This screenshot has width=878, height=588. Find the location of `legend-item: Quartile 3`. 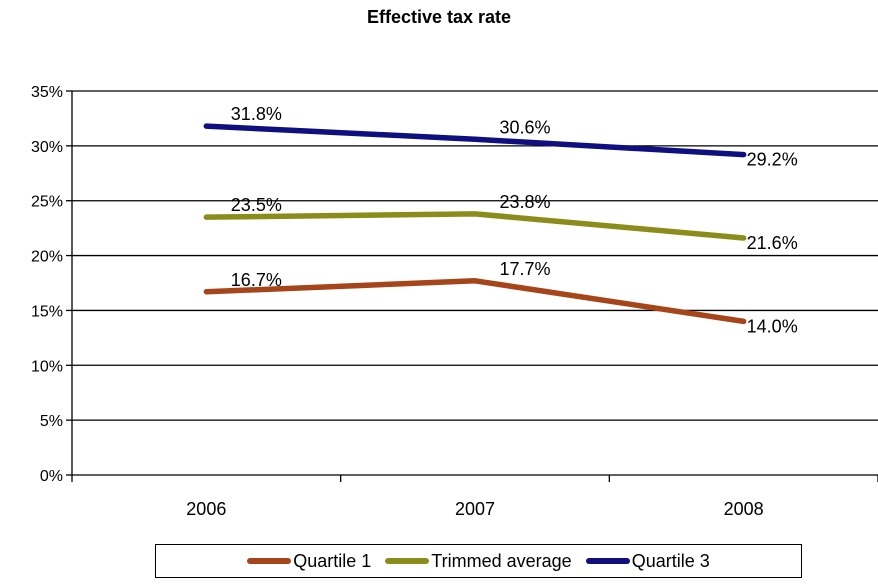

legend-item: Quartile 3 is located at coordinates (647, 561).